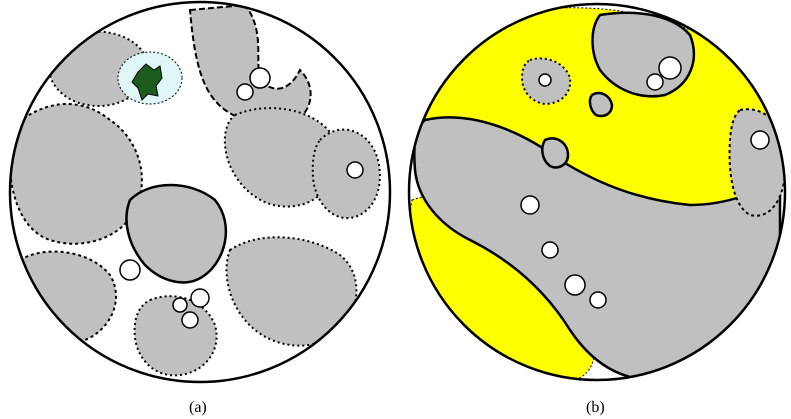 The height and width of the screenshot is (419, 791). I want to click on panel-a-caption: (a), so click(198, 407).